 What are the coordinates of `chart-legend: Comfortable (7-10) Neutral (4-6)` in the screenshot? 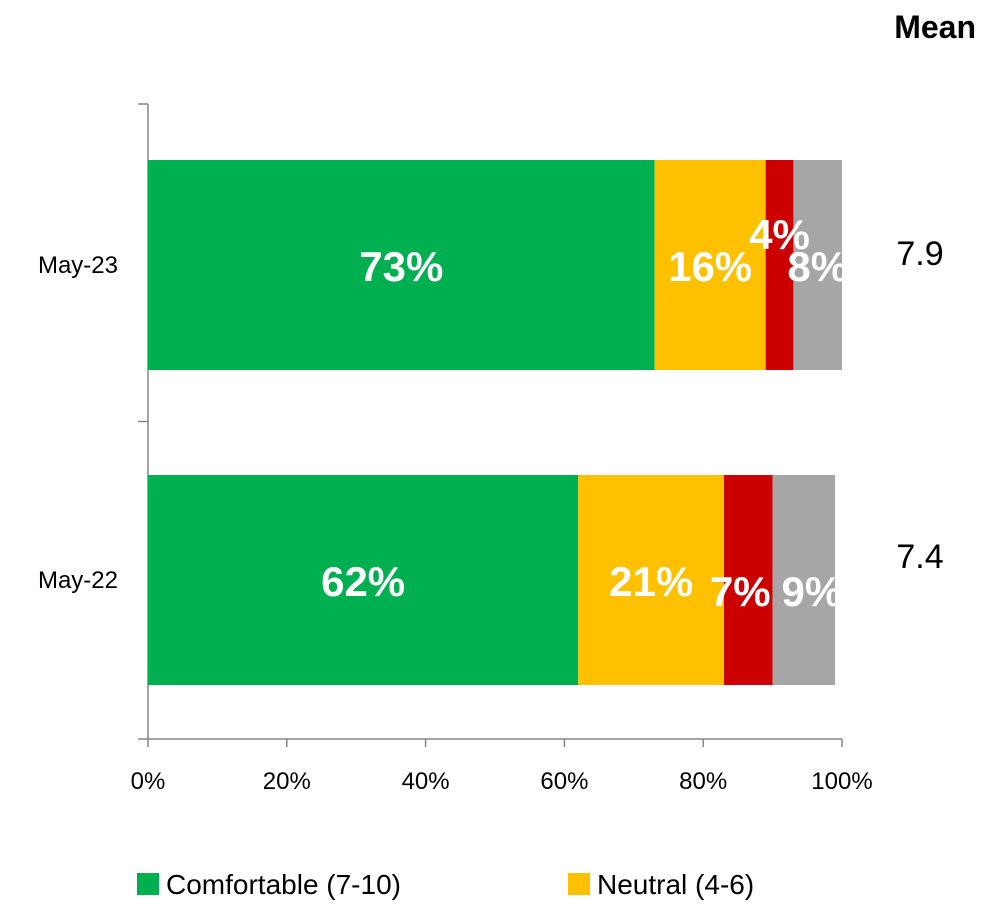 It's located at (445, 884).